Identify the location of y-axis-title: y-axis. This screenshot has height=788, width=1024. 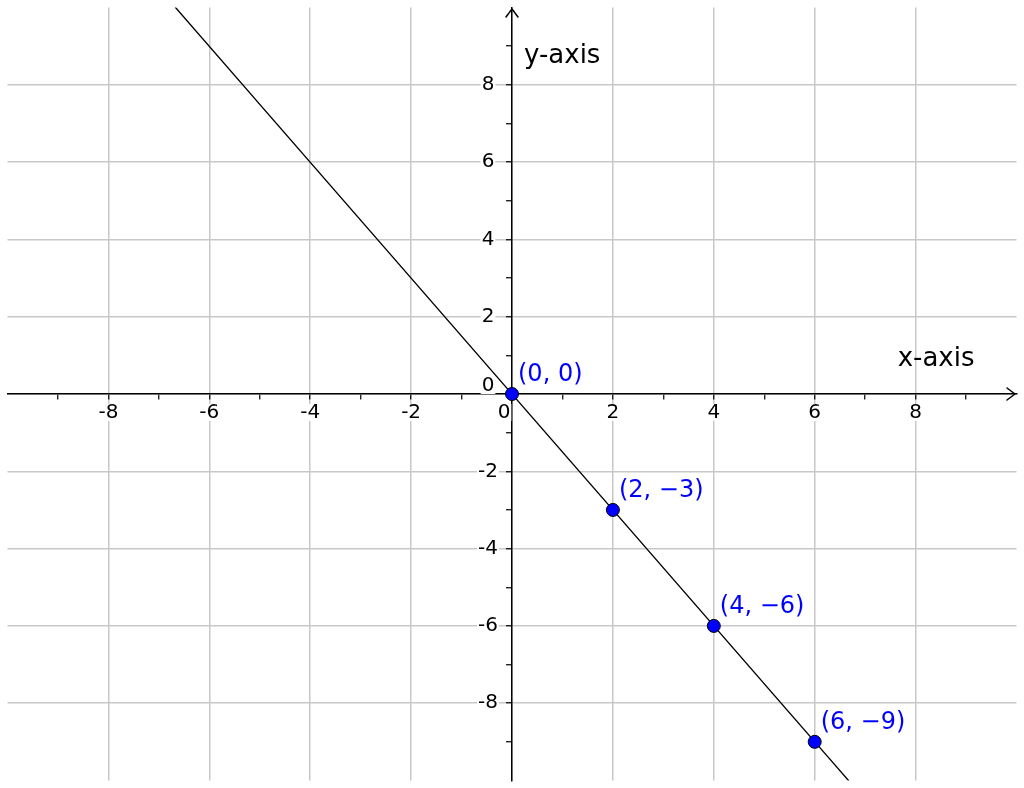
(562, 53).